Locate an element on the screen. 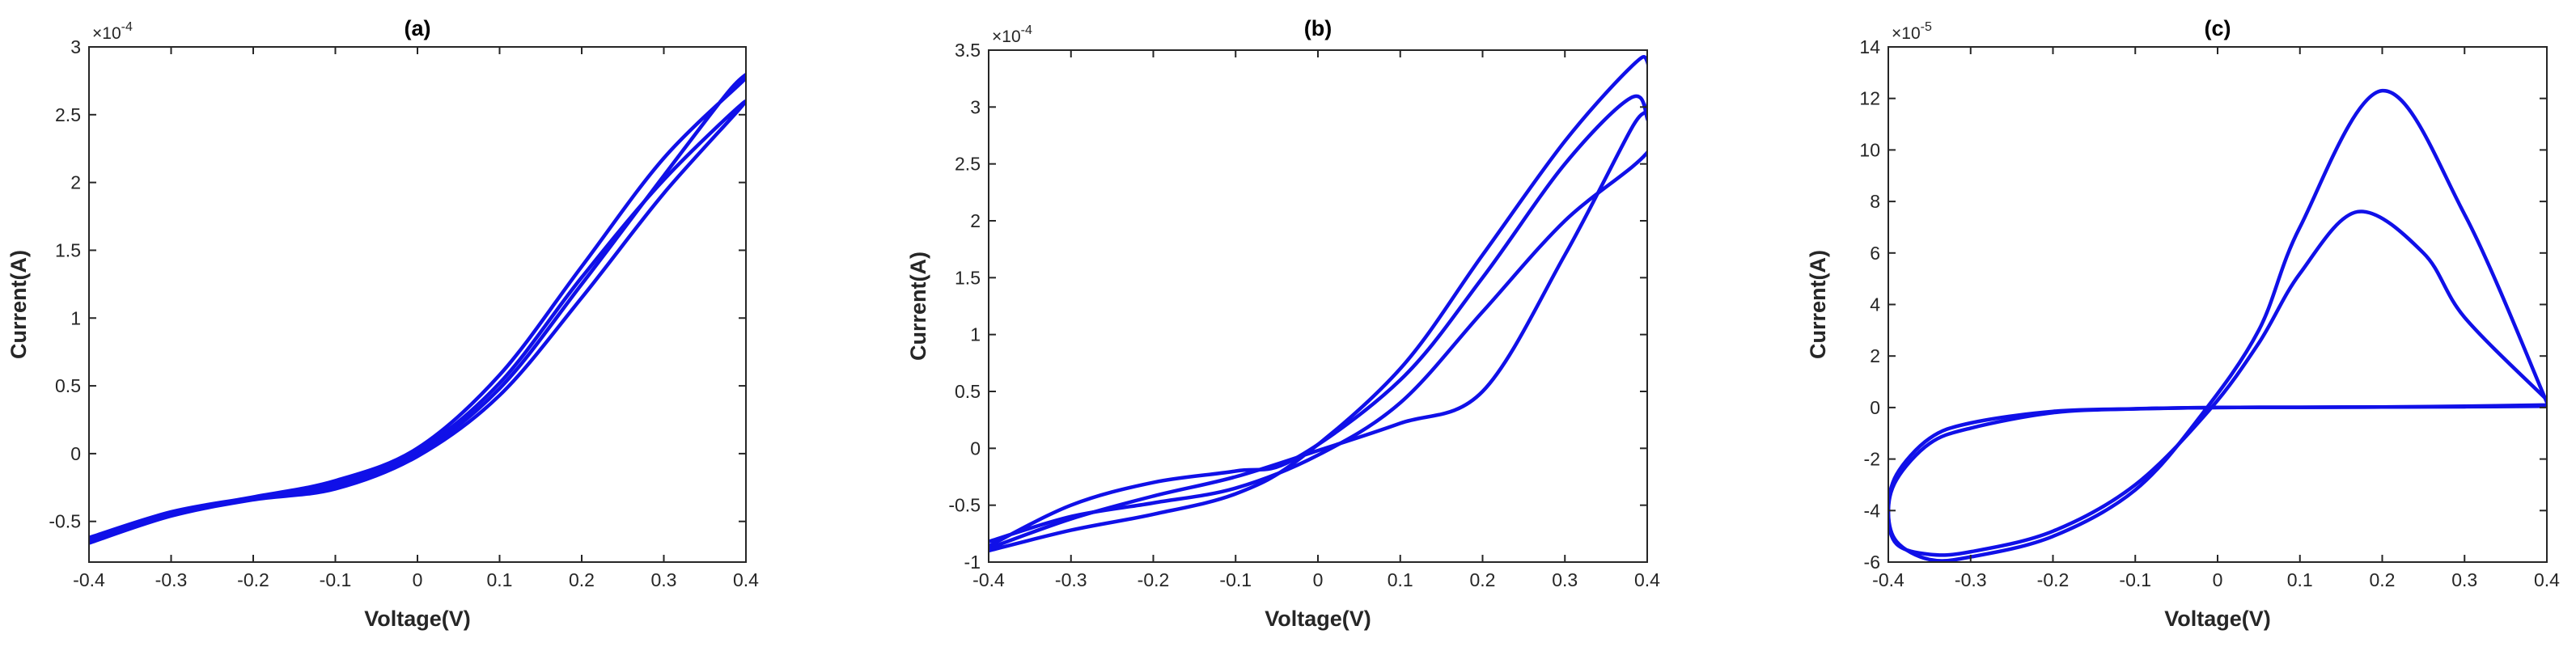 This screenshot has width=2576, height=647. chart-b-xtick-label: -0.2 is located at coordinates (1154, 579).